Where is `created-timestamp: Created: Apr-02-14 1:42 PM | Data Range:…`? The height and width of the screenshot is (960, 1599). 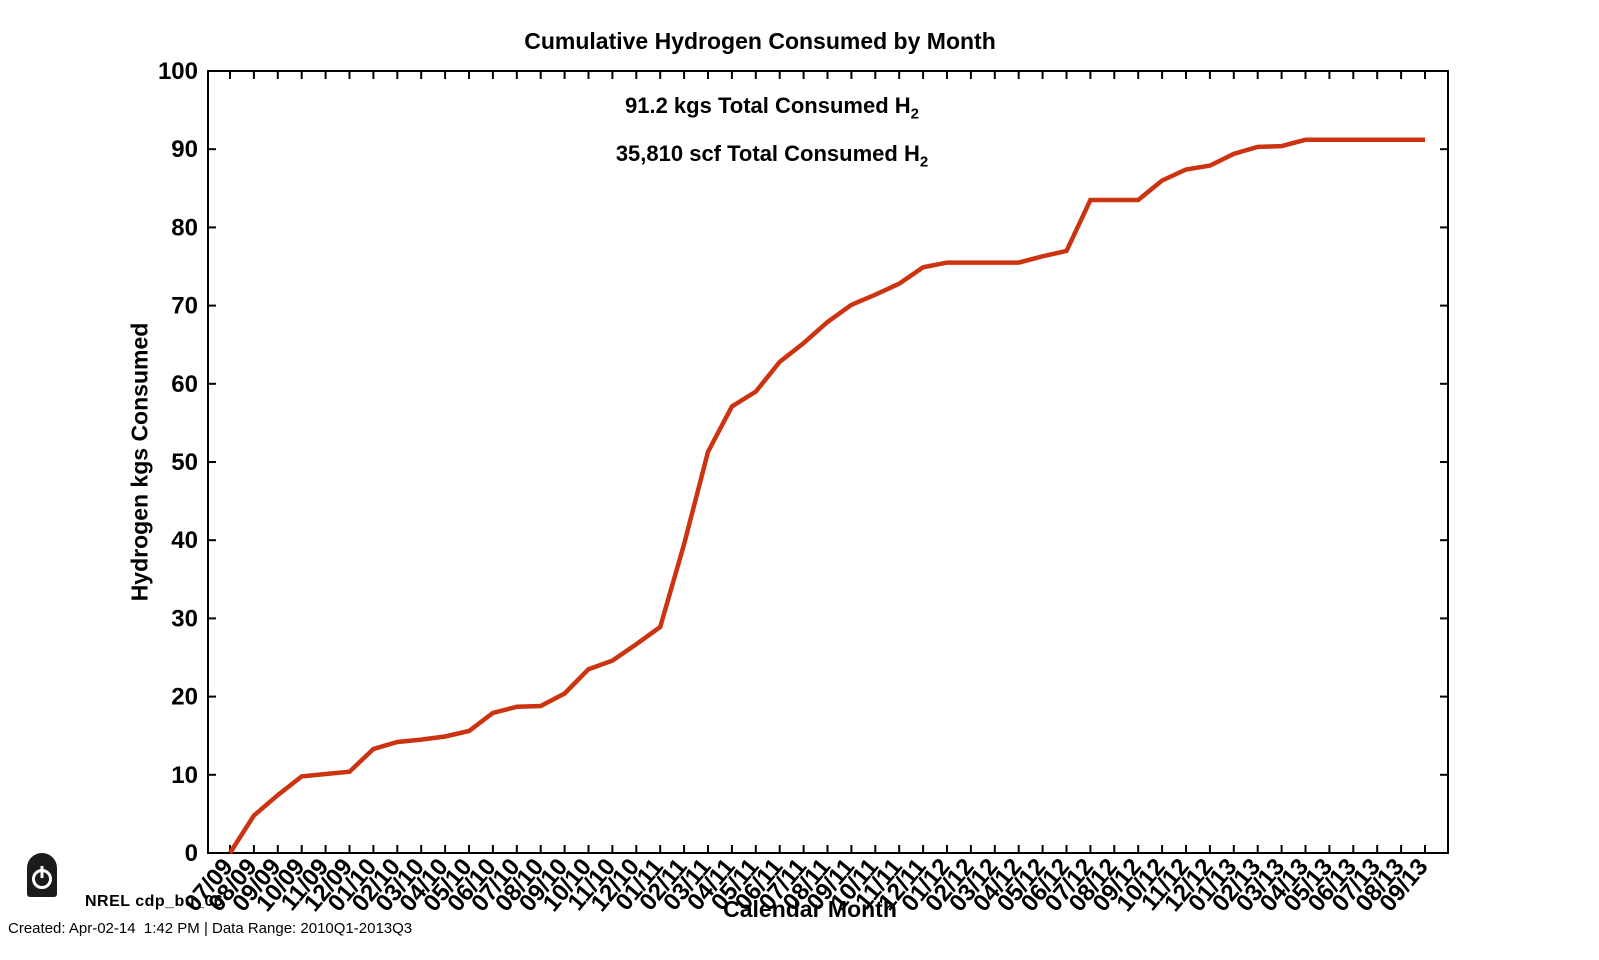
created-timestamp: Created: Apr-02-14 1:42 PM | Data Range:… is located at coordinates (210, 928).